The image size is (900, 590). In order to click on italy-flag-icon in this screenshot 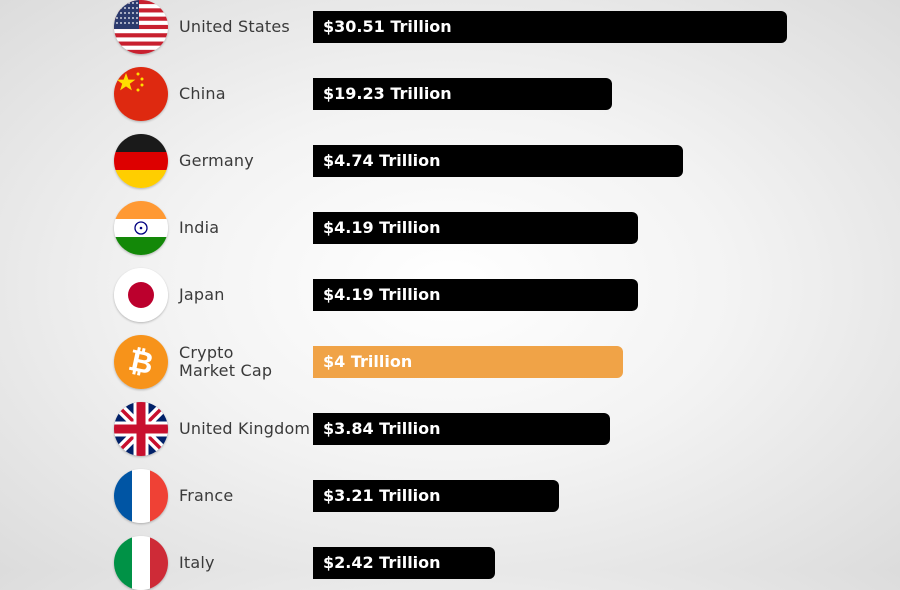, I will do `click(141, 563)`.